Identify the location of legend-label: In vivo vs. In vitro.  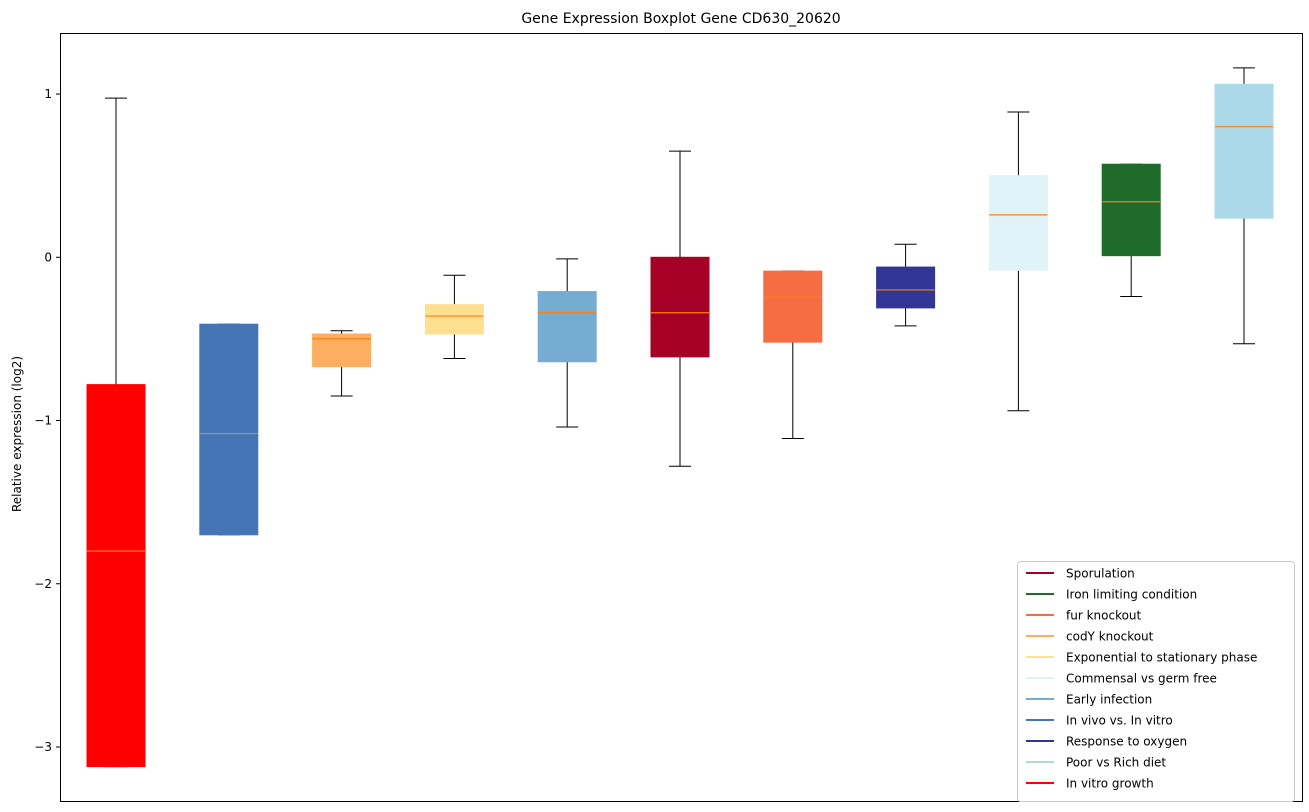
(1119, 721).